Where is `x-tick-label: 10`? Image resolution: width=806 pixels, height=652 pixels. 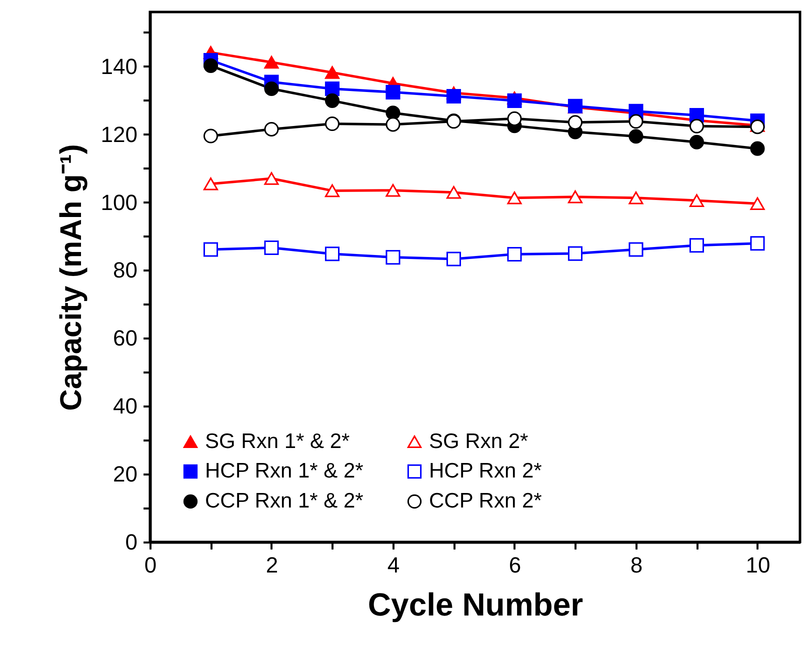
x-tick-label: 10 is located at coordinates (758, 565).